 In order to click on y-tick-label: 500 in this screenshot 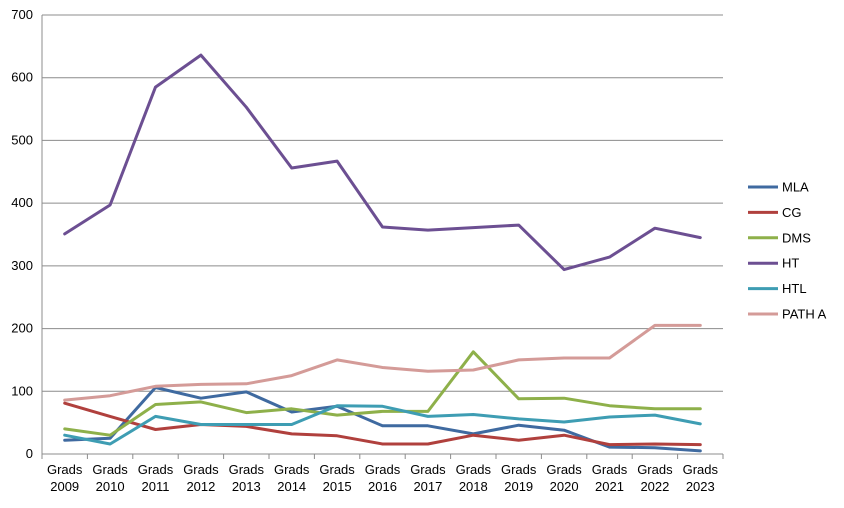, I will do `click(22, 139)`.